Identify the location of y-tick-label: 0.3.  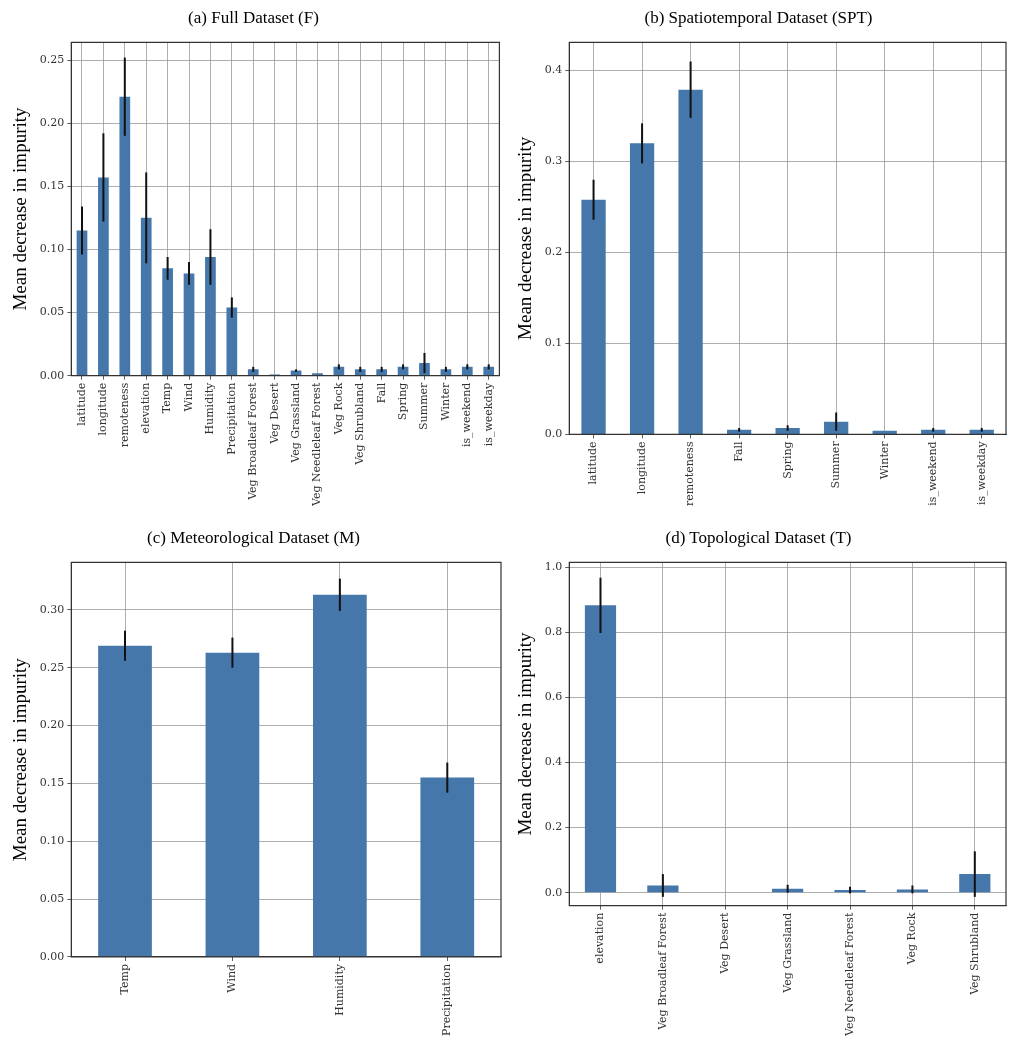
(553, 161).